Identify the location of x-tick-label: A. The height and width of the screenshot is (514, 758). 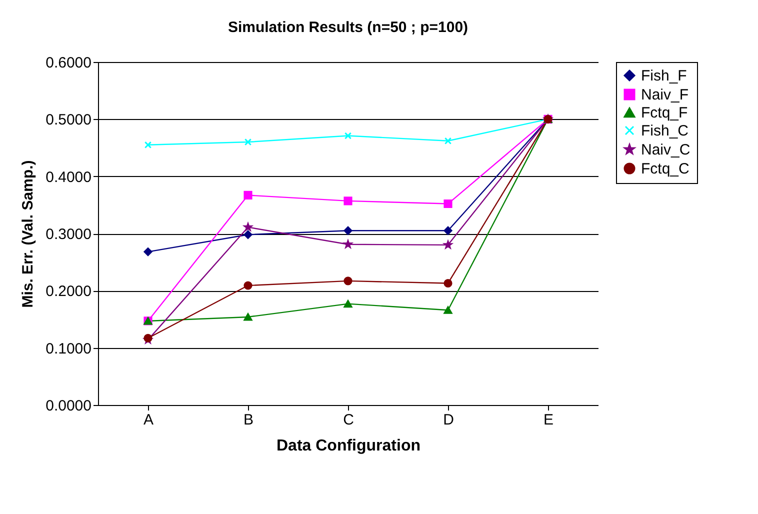
(148, 420).